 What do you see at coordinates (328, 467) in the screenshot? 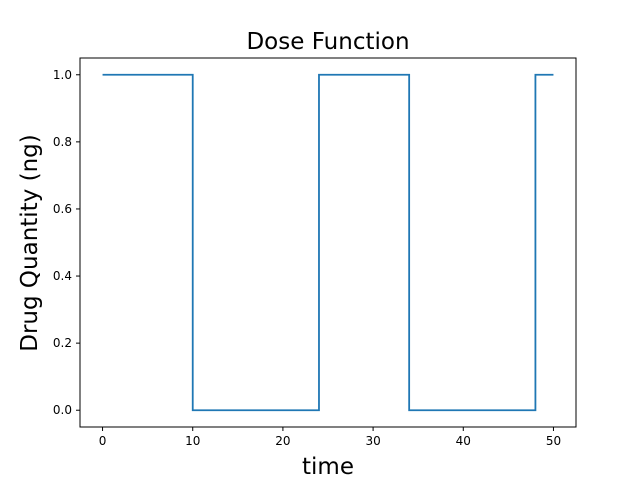
I see `x-axis-label: time` at bounding box center [328, 467].